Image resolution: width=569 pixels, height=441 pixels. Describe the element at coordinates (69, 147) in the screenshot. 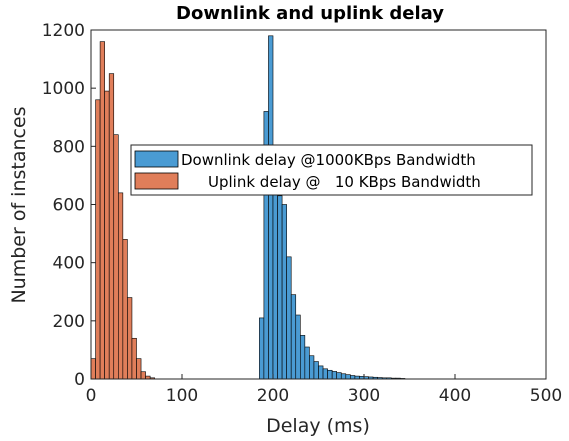

I see `y-tick-label: 800` at that location.